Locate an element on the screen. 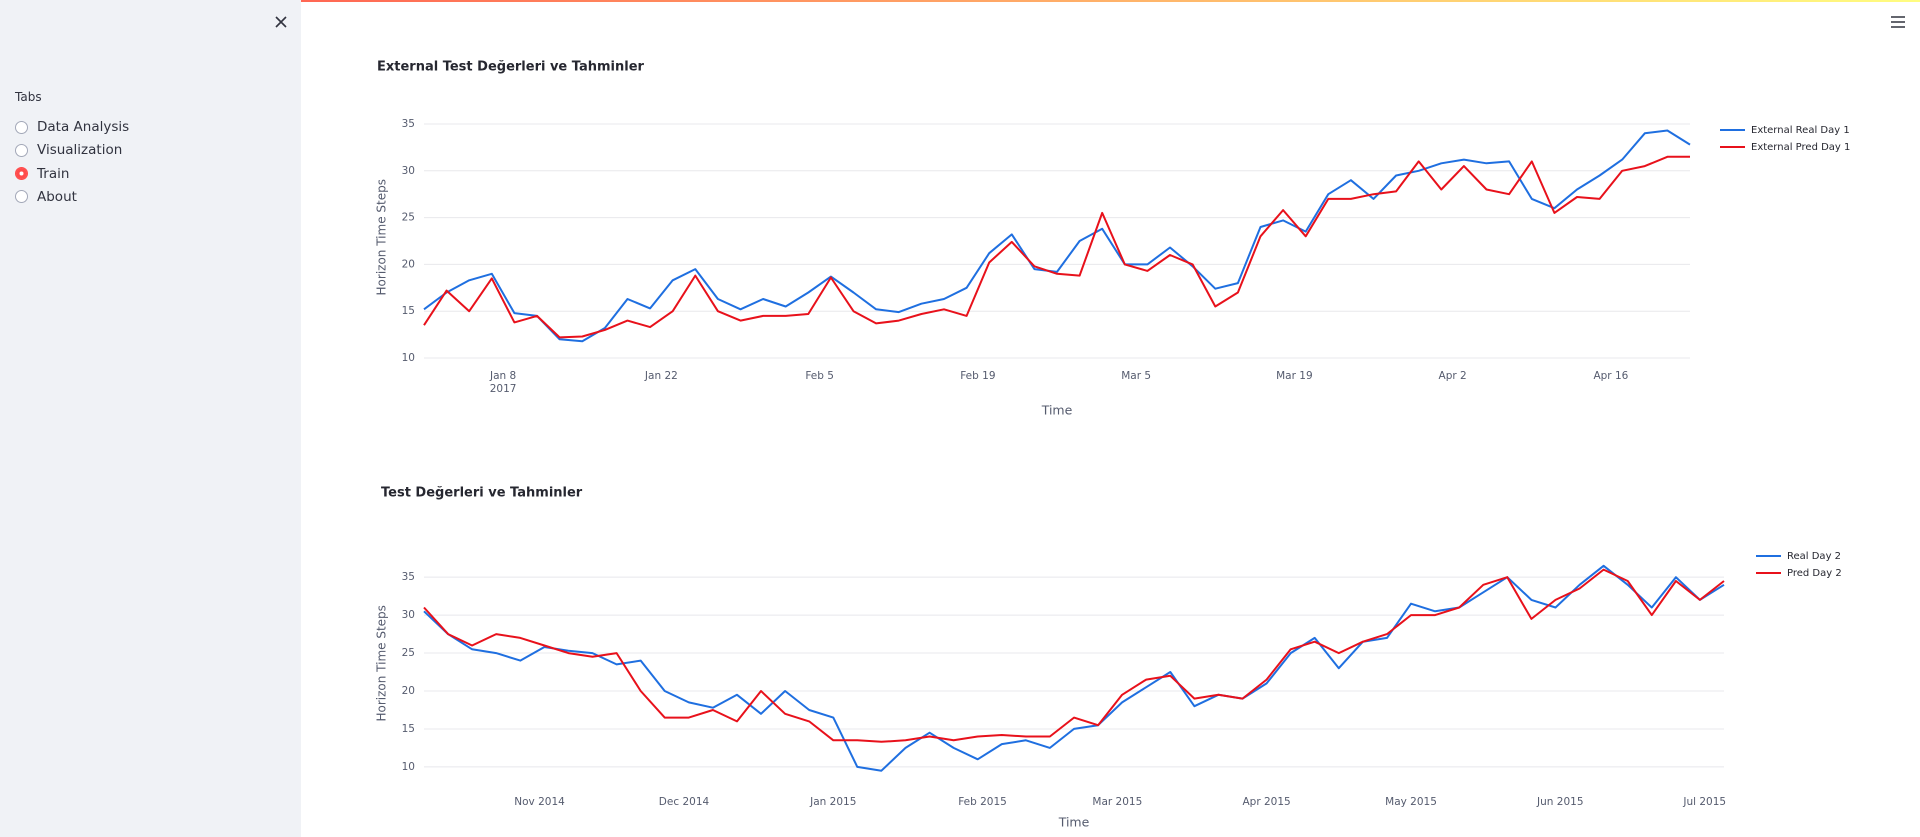 This screenshot has width=1920, height=837. x-tick-label: Jan 22 is located at coordinates (661, 376).